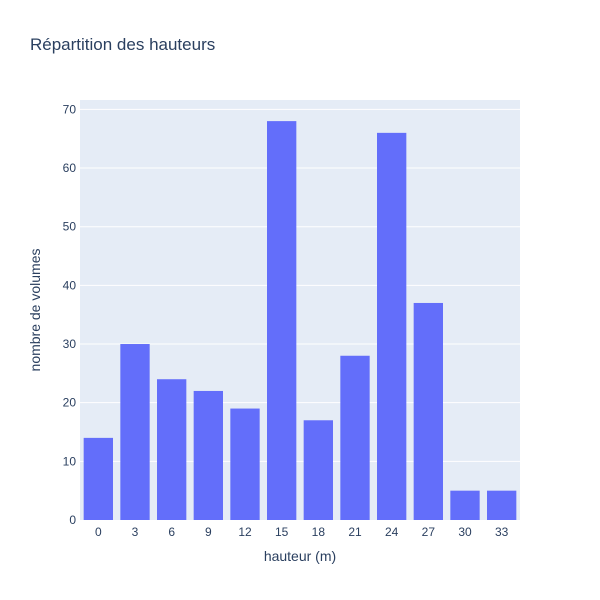 The height and width of the screenshot is (600, 600). What do you see at coordinates (282, 532) in the screenshot?
I see `x-tick-label: 15` at bounding box center [282, 532].